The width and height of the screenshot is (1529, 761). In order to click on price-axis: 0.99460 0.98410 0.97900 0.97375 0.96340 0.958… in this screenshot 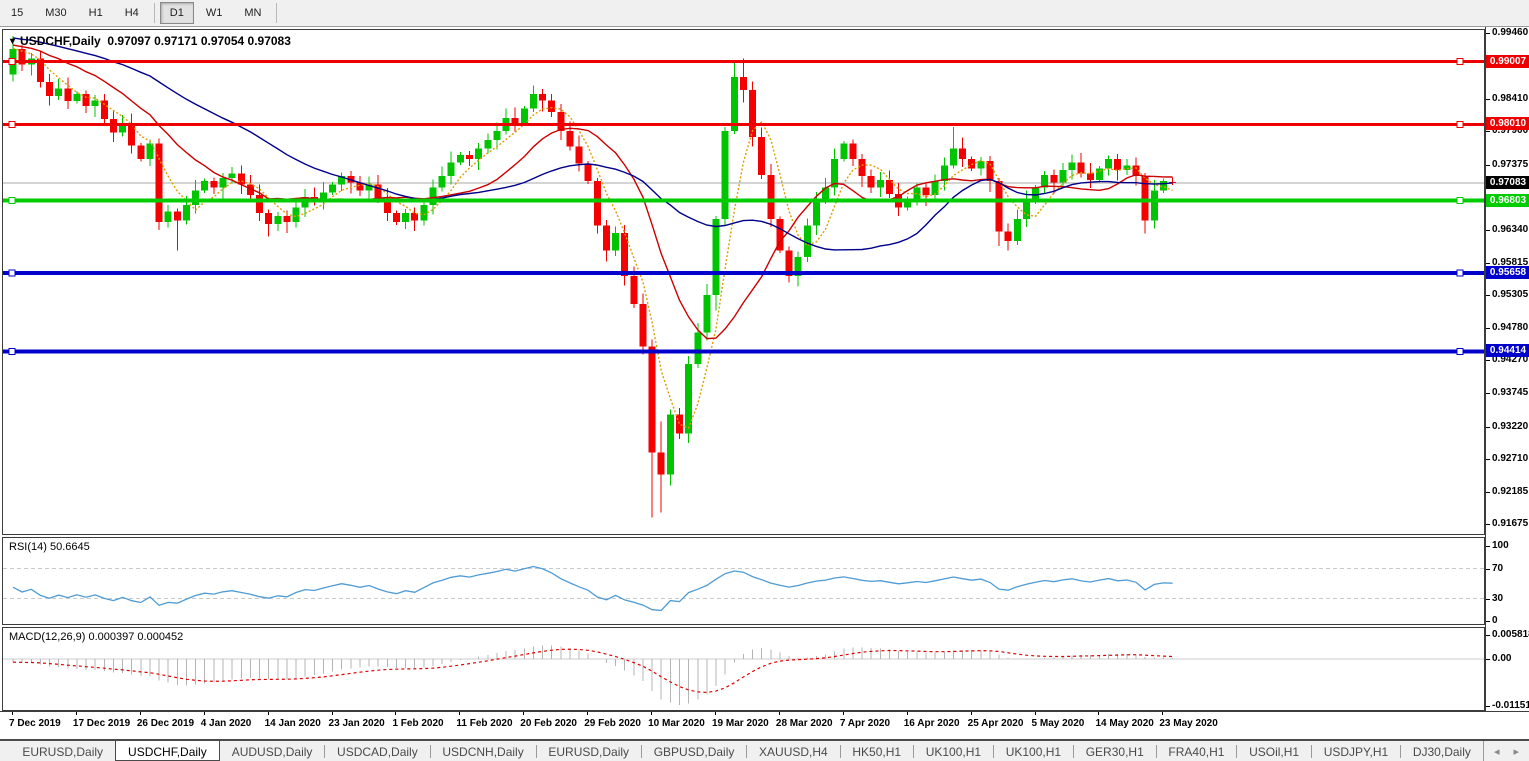, I will do `click(1507, 369)`.